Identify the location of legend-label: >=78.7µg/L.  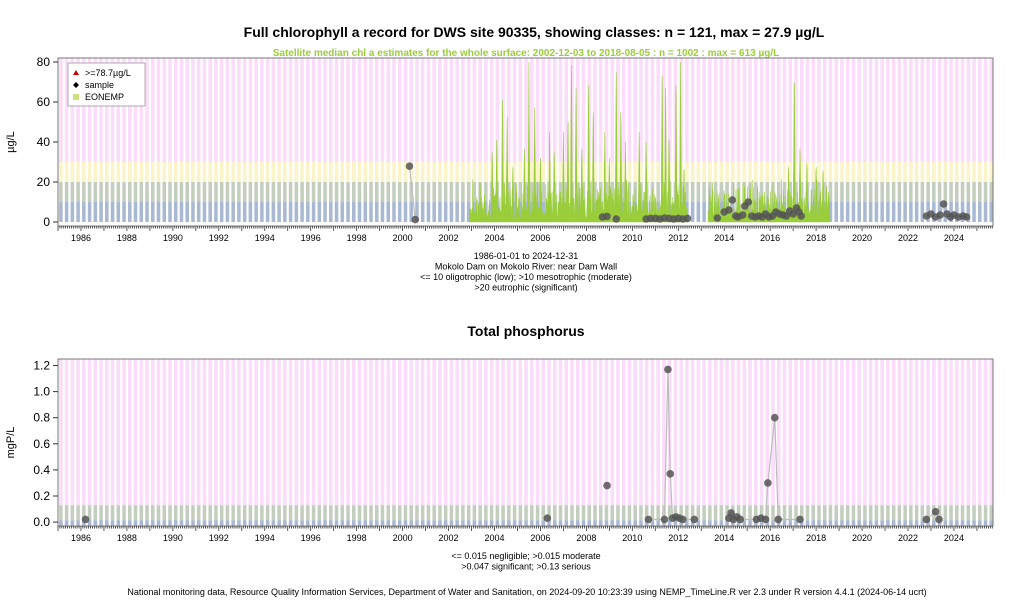
(108, 73).